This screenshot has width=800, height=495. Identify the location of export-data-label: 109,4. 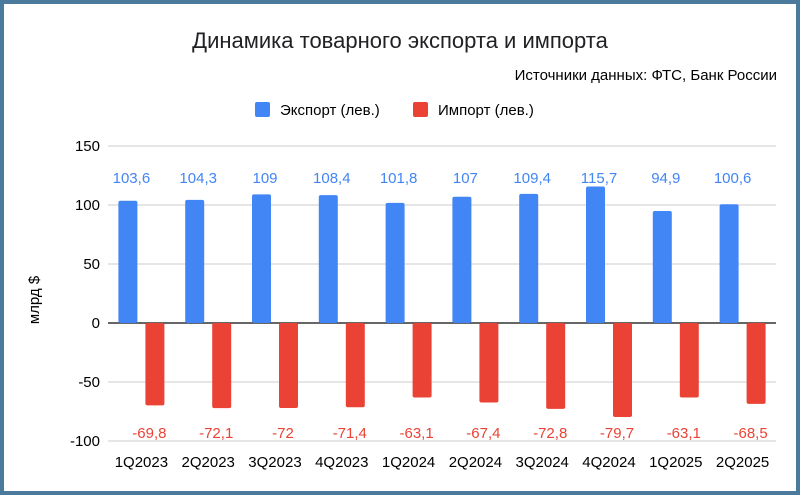
(532, 178).